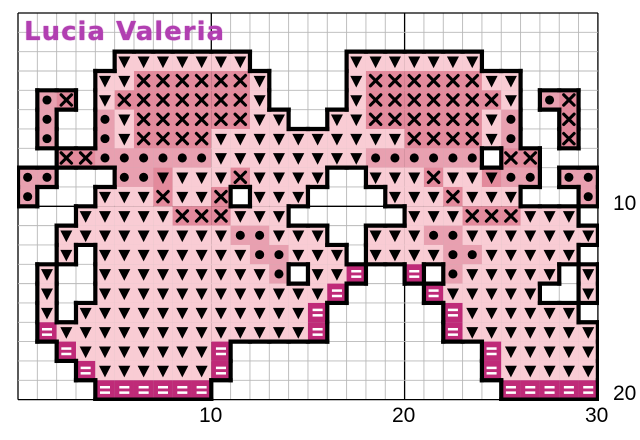 The height and width of the screenshot is (440, 640). Describe the element at coordinates (625, 203) in the screenshot. I see `y-tick-10: 10` at that location.